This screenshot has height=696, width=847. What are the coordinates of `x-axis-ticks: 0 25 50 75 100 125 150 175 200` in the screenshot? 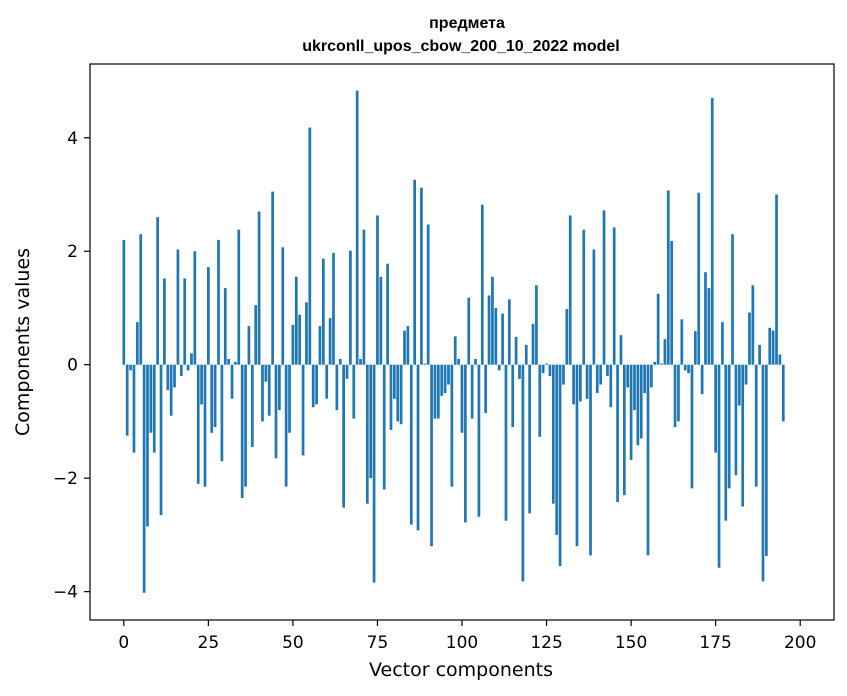 It's located at (467, 636).